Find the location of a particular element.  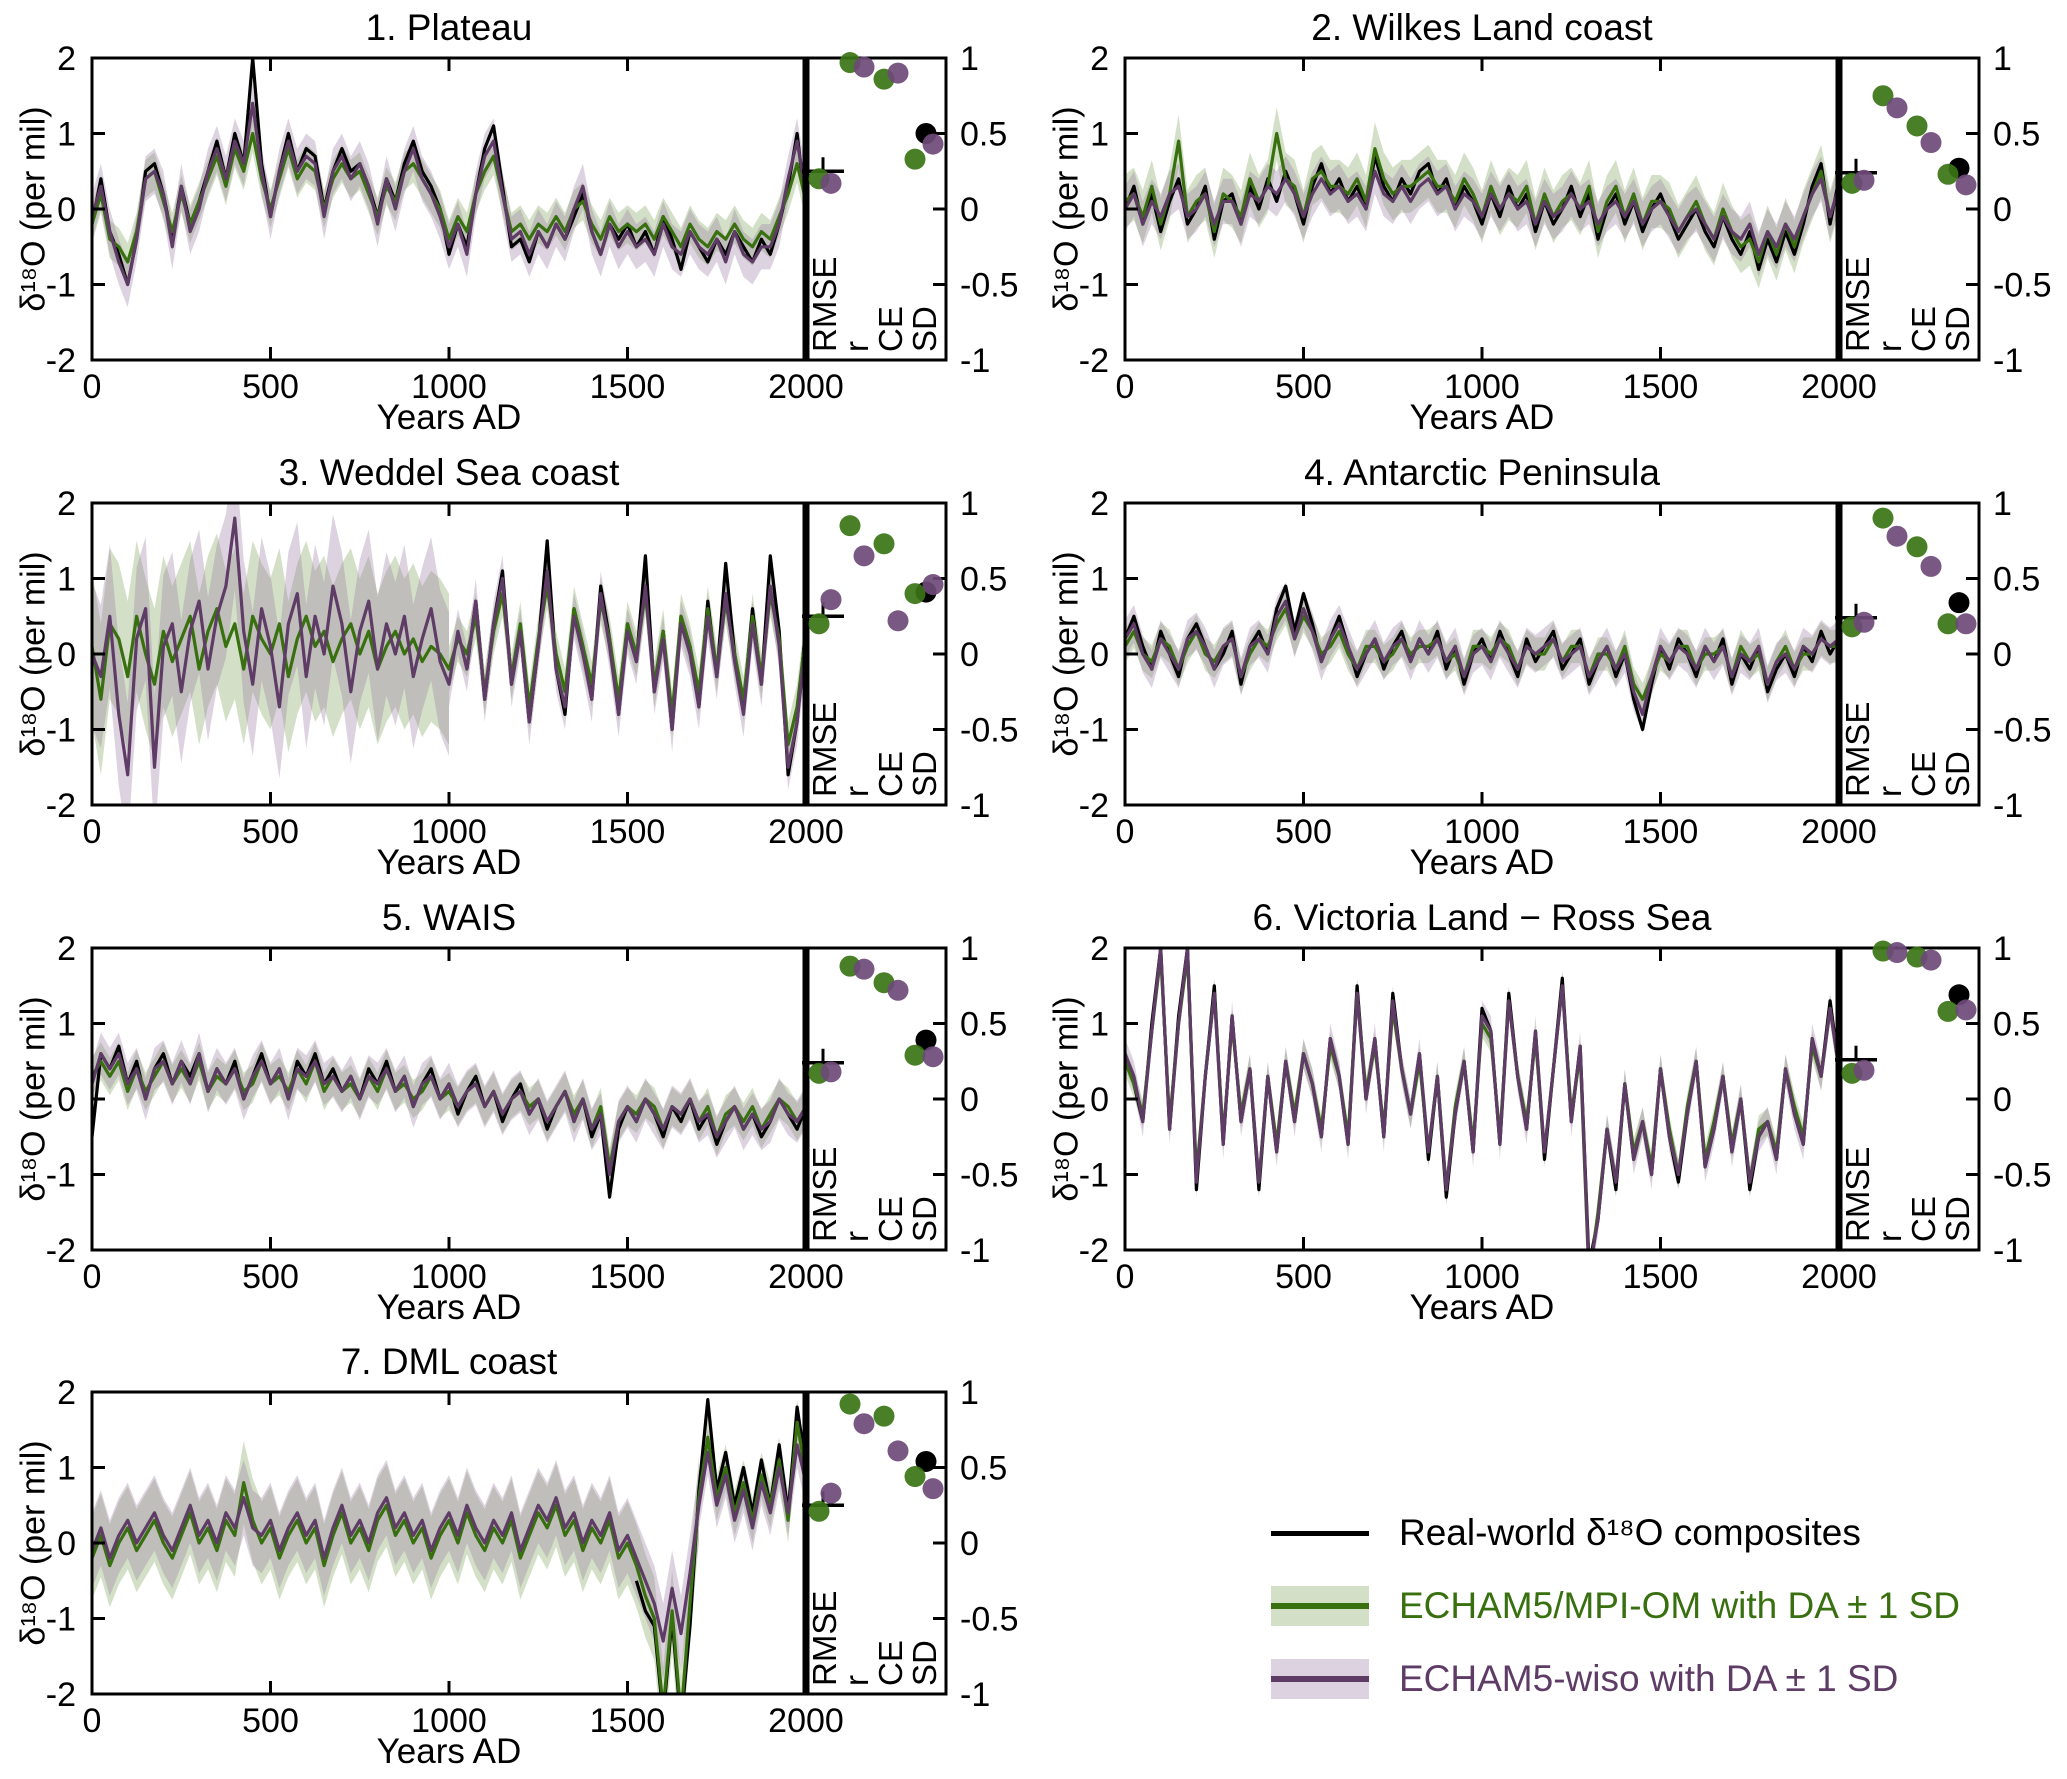

svg-text: -1 is located at coordinates (1094, 1176).